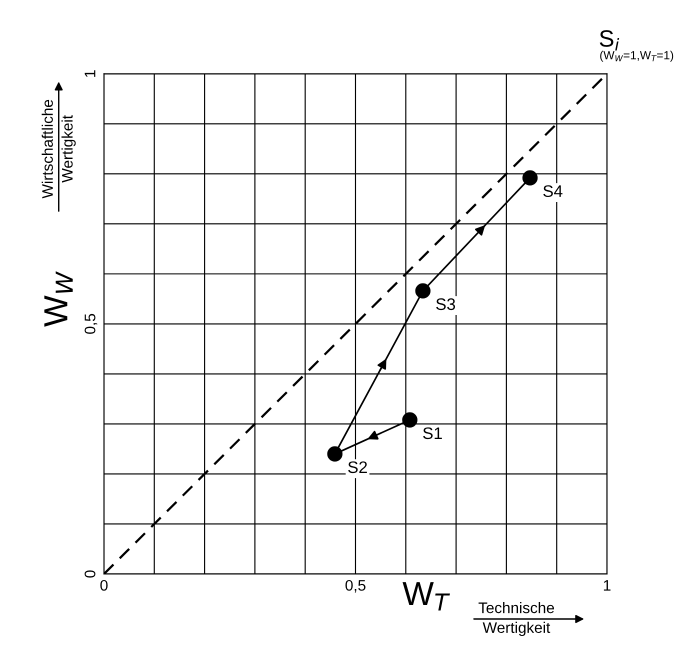 This screenshot has height=659, width=677. I want to click on text: (W$_{W}$=1,W$_{T}$=1), so click(637, 56).